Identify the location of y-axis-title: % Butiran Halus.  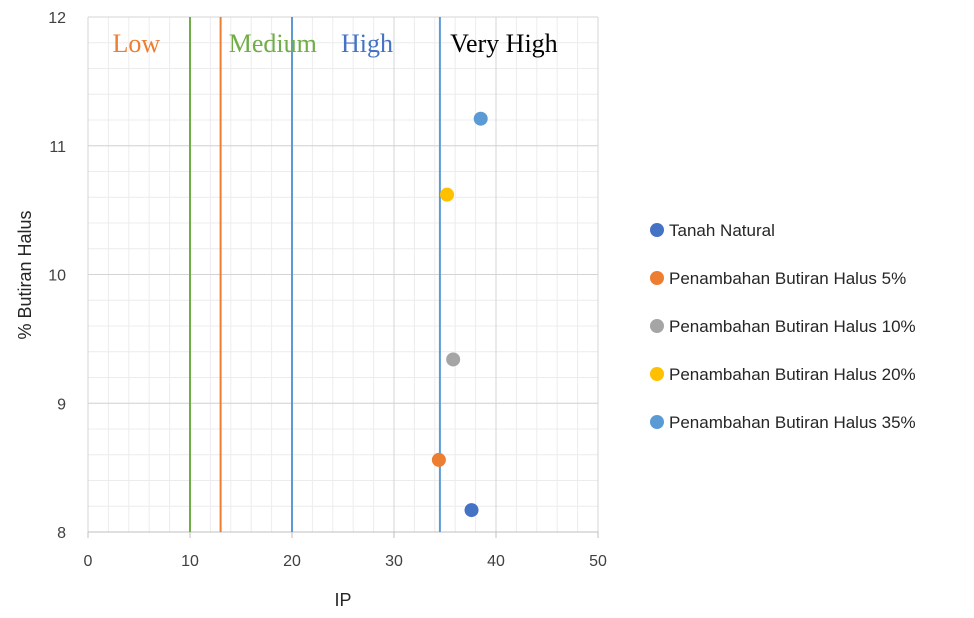
(25, 274).